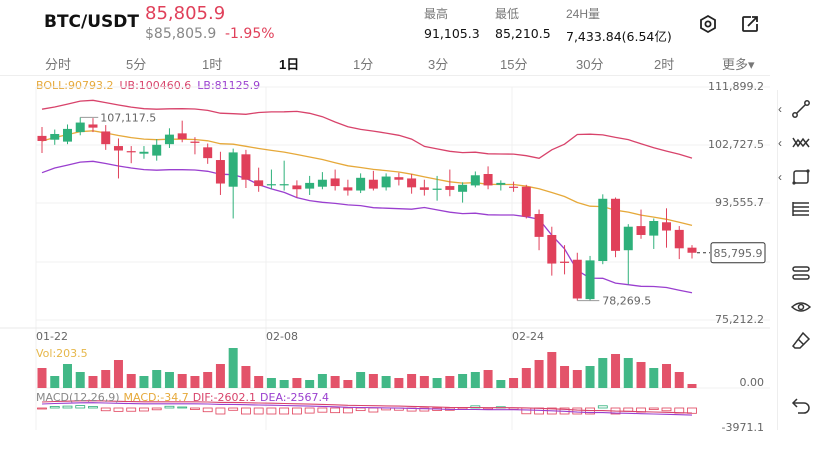  I want to click on high-value: 91,105.3, so click(452, 33).